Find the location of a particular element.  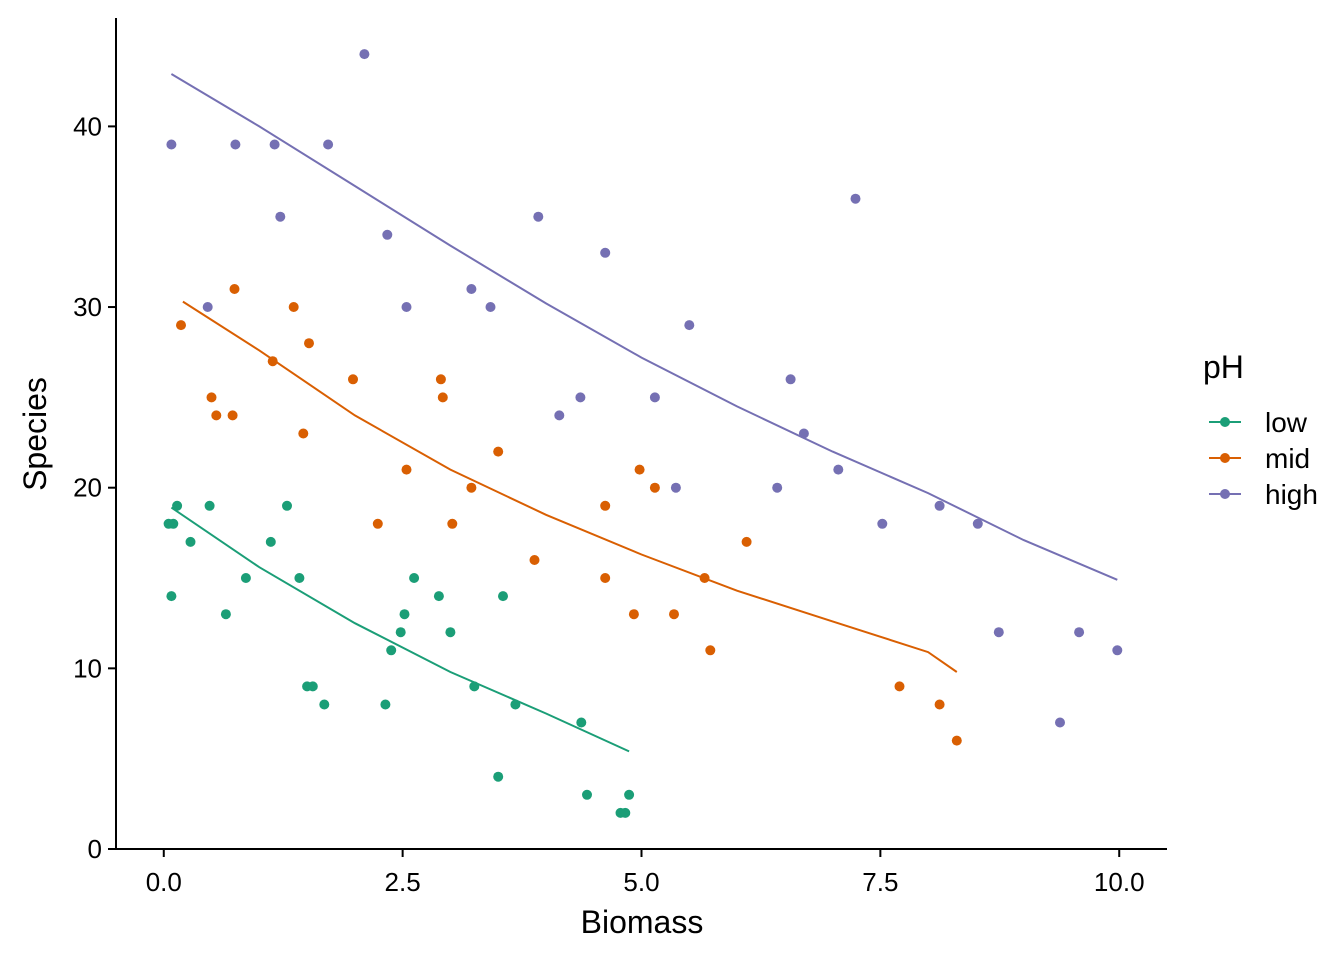

x-tick-label: 0.0 is located at coordinates (164, 882).